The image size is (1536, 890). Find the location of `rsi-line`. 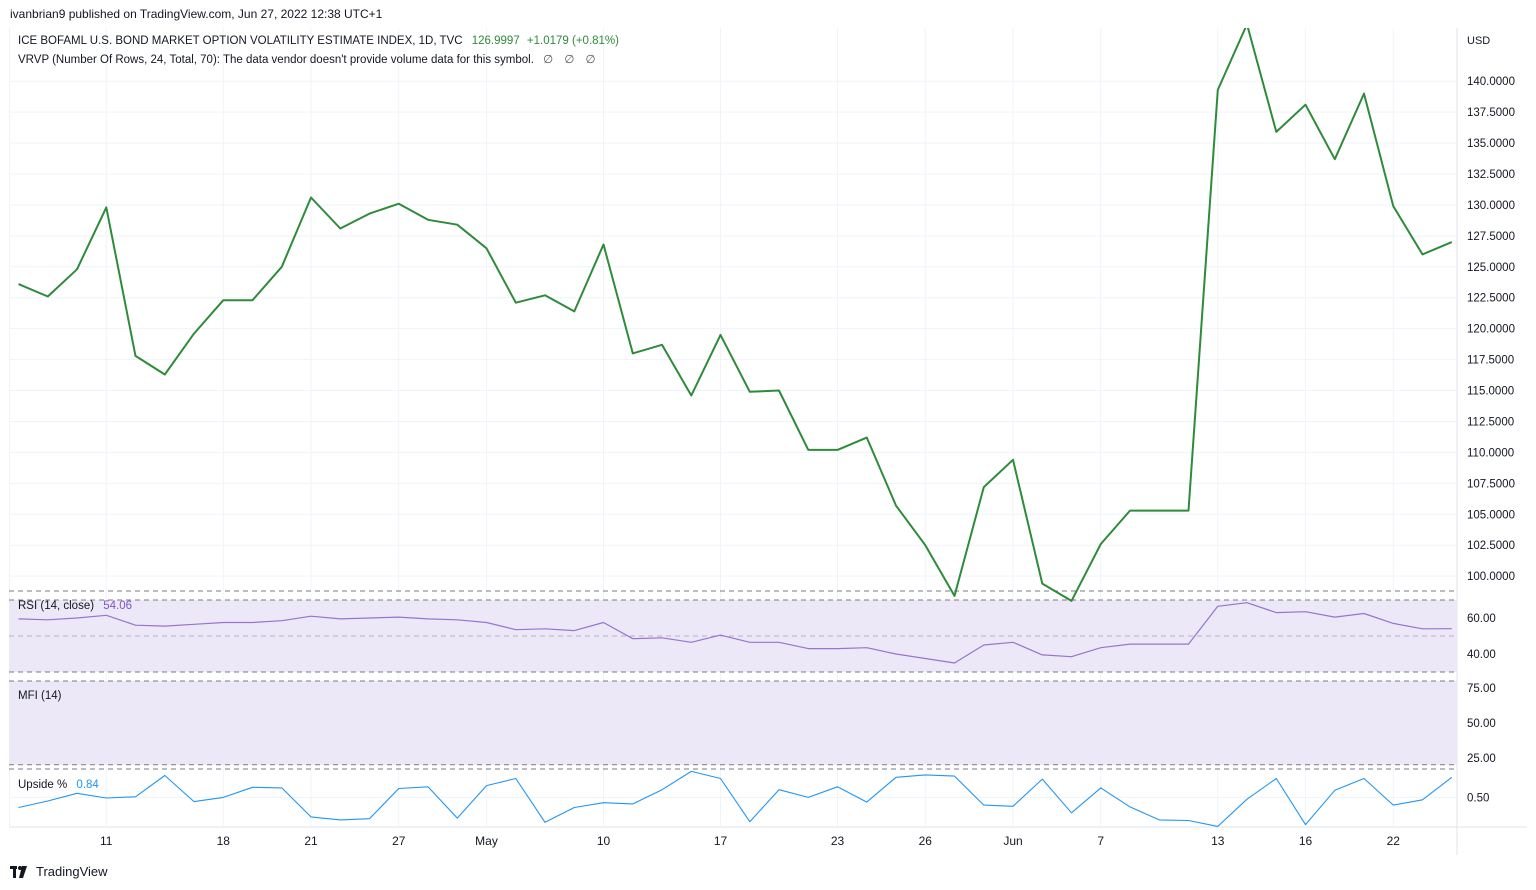

rsi-line is located at coordinates (735, 633).